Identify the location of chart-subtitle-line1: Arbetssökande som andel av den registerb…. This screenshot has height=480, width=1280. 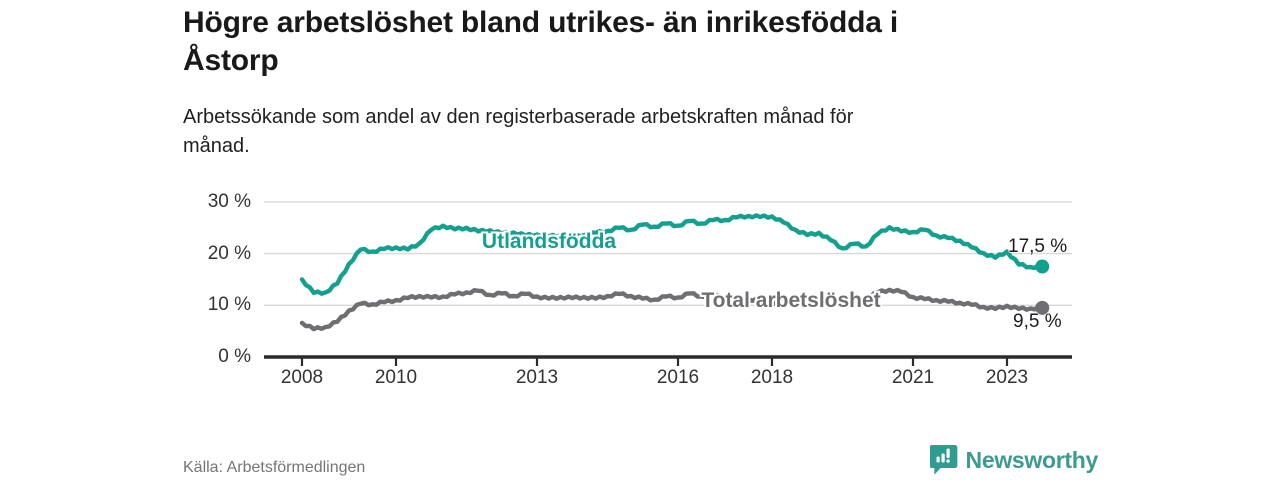
(518, 117).